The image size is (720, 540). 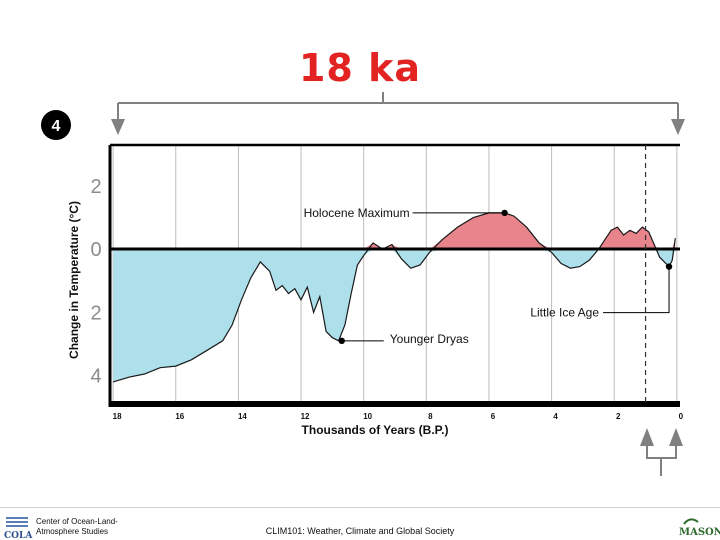 I want to click on annotation-label: Holocene Maximum, so click(x=357, y=213).